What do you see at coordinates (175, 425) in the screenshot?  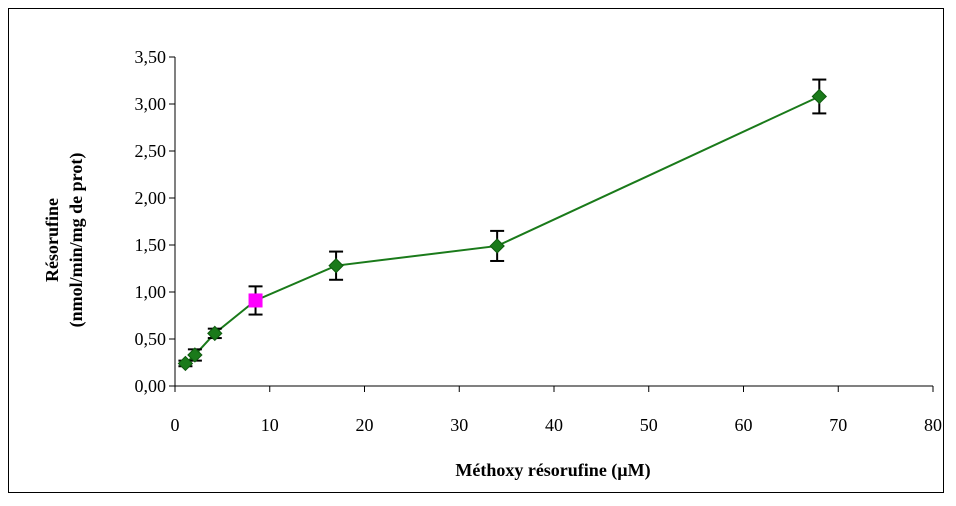 I see `x-tick-label: 0` at bounding box center [175, 425].